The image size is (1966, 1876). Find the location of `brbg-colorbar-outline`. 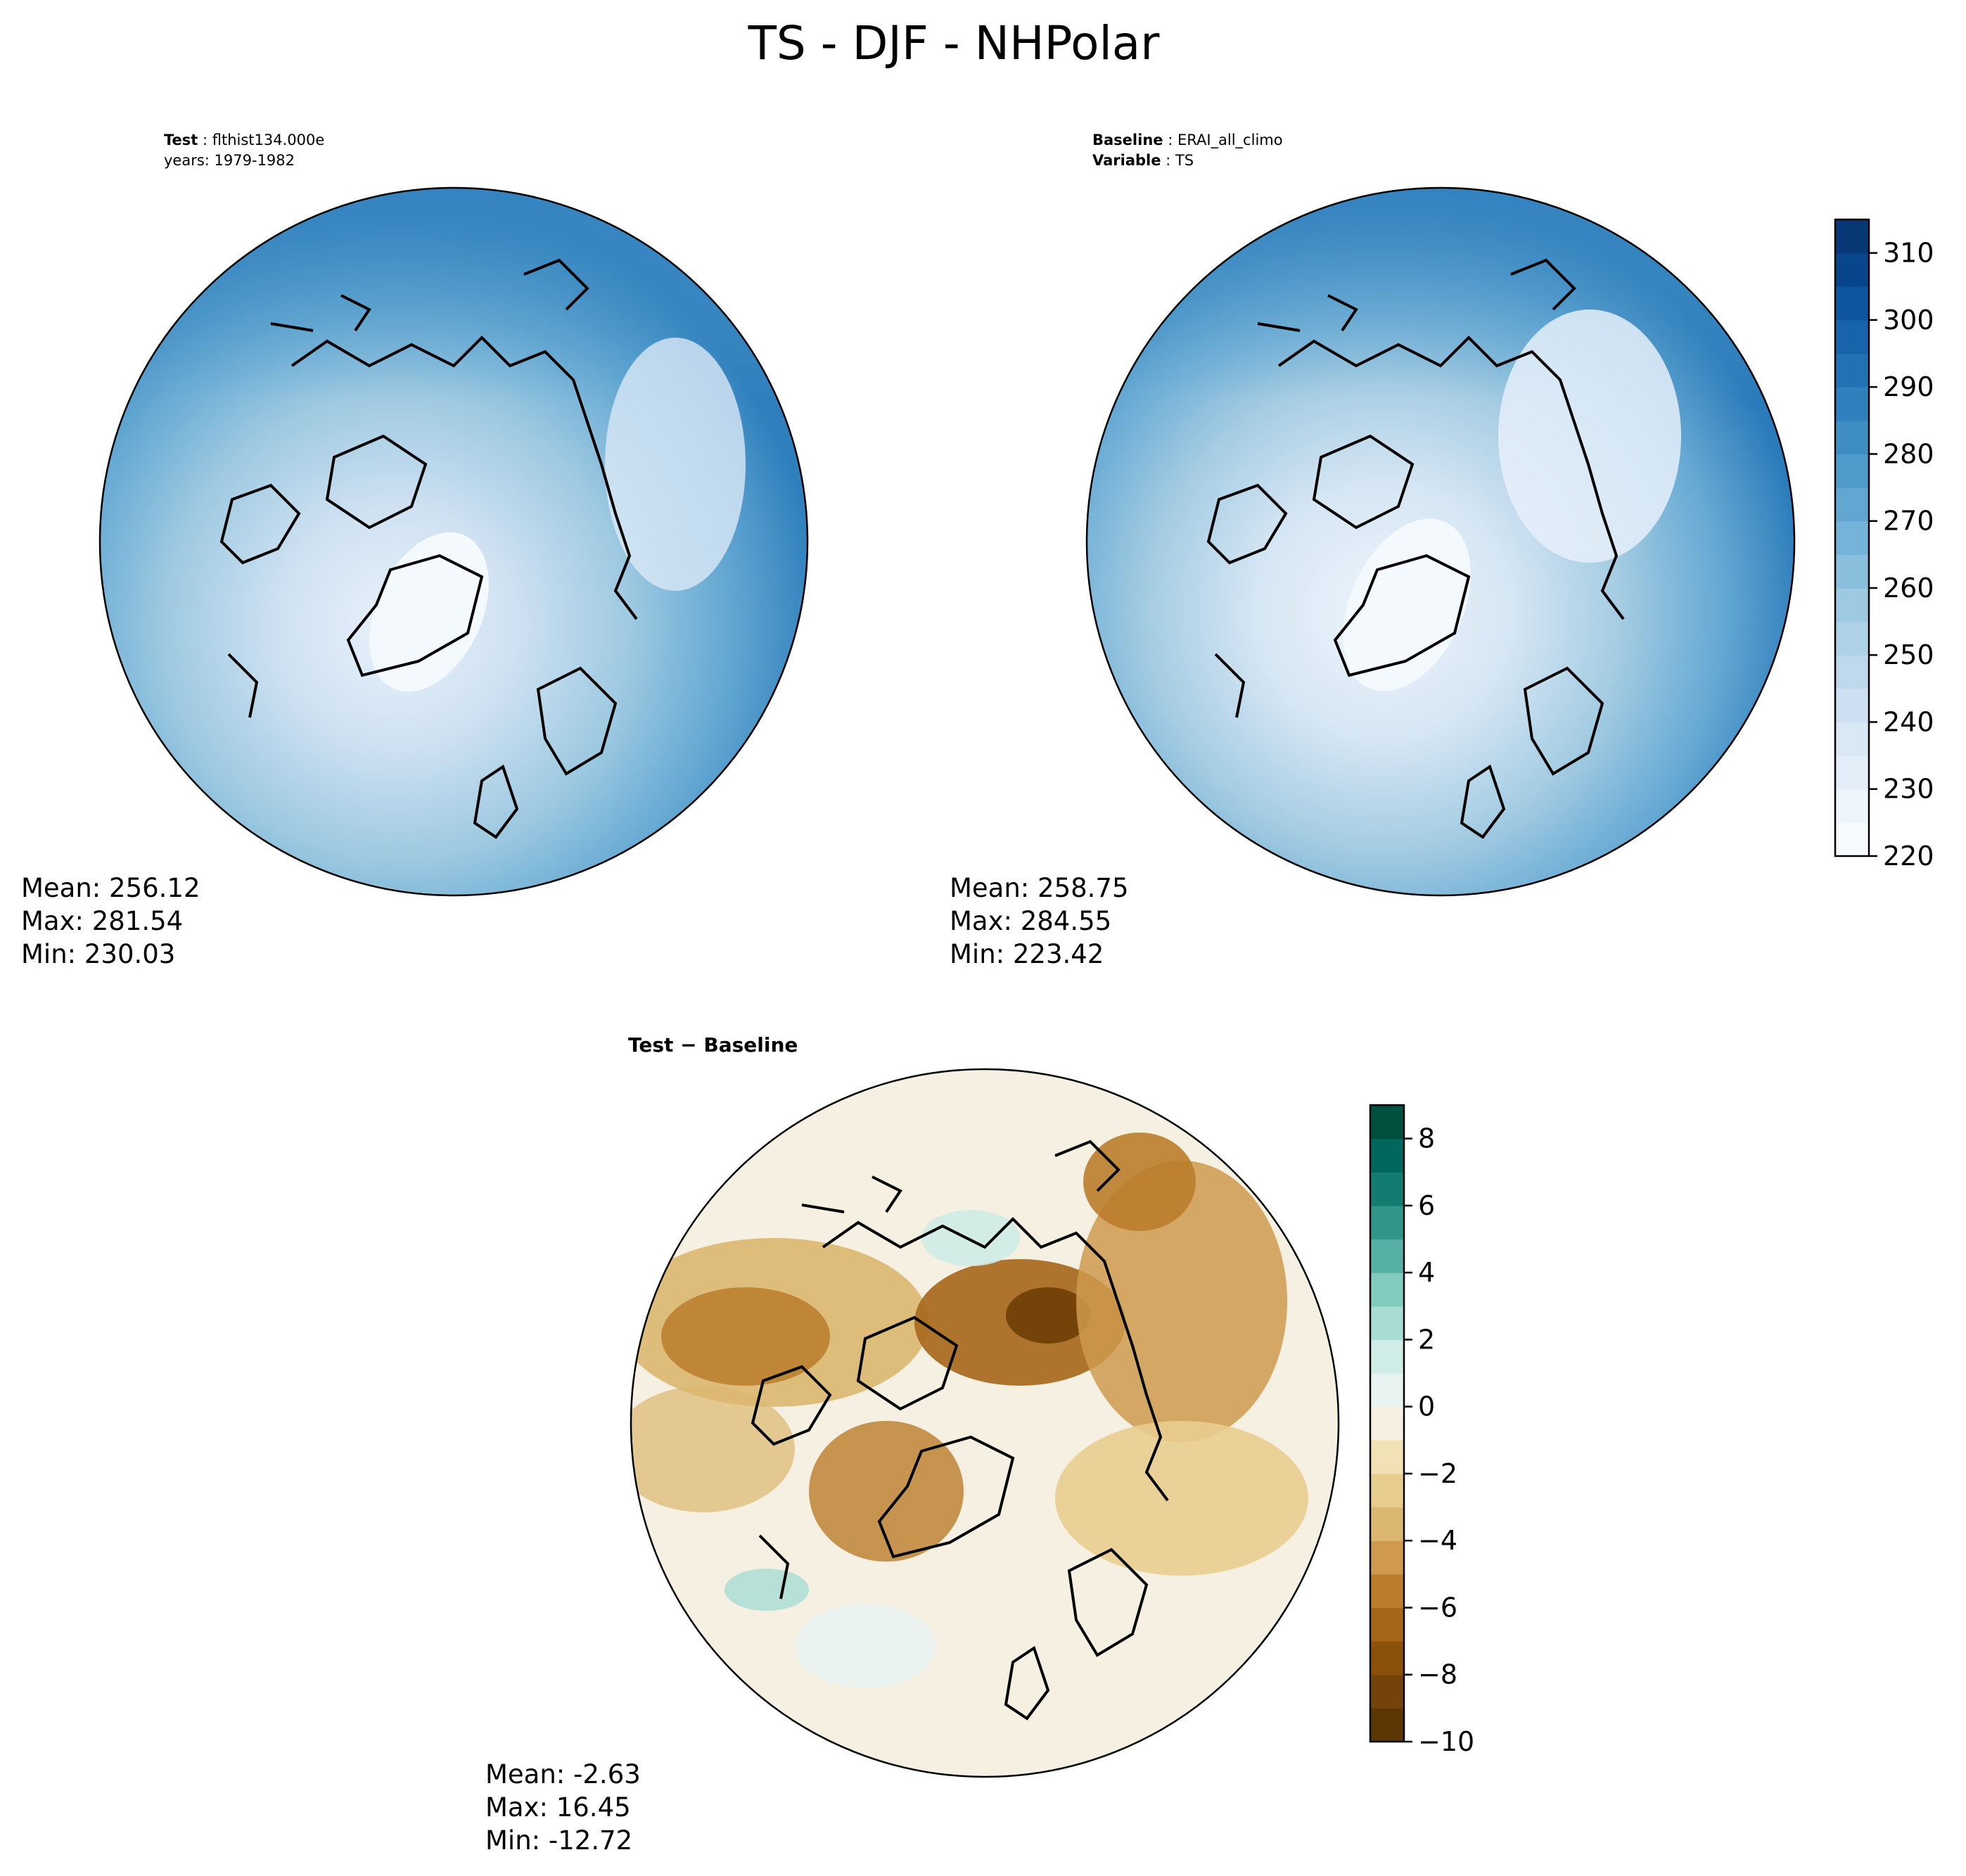

brbg-colorbar-outline is located at coordinates (1387, 1423).